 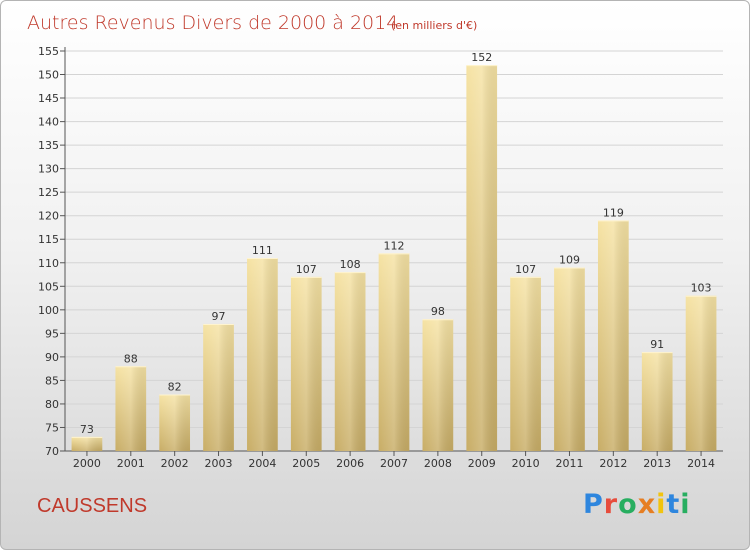 I want to click on x-tick-label: 2014, so click(x=701, y=463).